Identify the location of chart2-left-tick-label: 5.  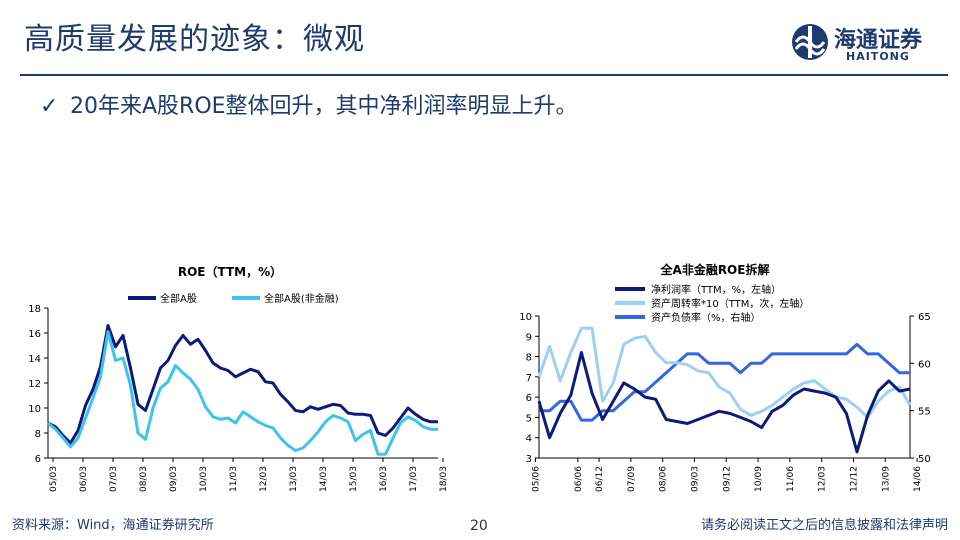
(529, 418).